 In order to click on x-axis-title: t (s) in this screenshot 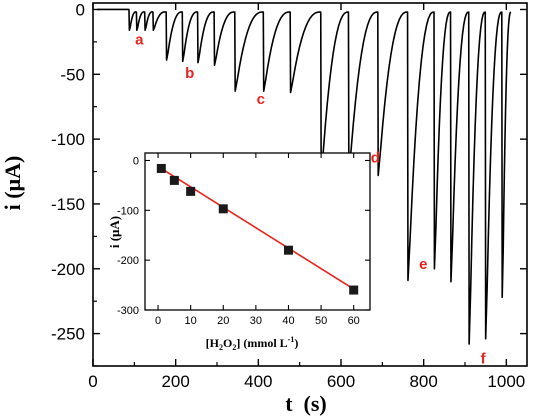, I will do `click(306, 403)`.